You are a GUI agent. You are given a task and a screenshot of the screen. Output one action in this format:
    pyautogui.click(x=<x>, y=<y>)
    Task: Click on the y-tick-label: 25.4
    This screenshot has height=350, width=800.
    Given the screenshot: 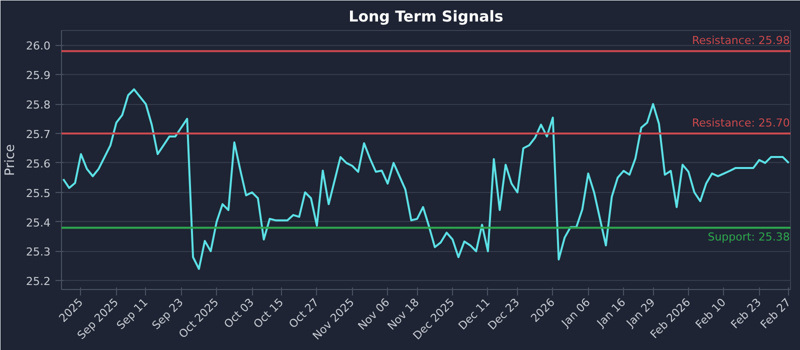 What is the action you would take?
    pyautogui.click(x=38, y=223)
    